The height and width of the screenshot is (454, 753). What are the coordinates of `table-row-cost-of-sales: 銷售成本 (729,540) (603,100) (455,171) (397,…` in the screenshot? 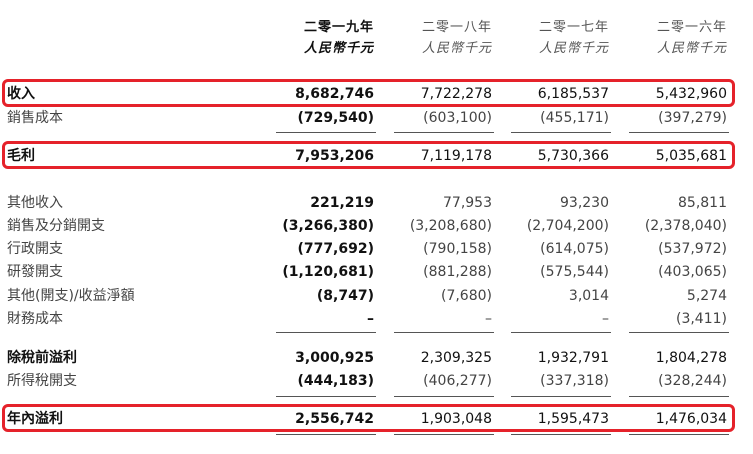 It's located at (376, 118).